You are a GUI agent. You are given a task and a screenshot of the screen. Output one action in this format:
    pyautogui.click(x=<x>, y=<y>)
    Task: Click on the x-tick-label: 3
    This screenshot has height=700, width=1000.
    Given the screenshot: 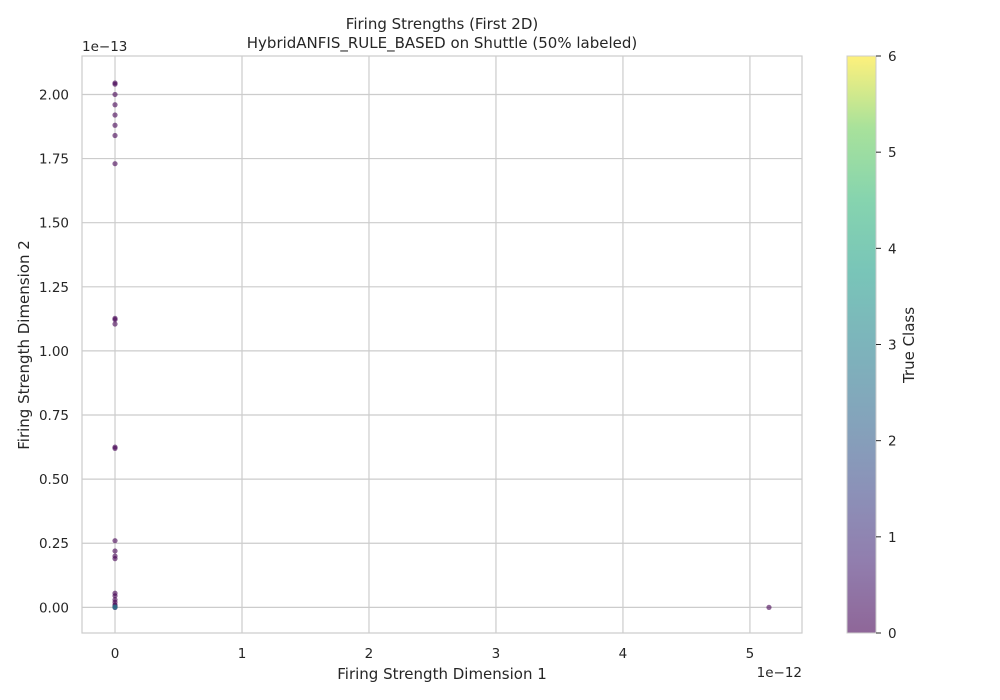 What is the action you would take?
    pyautogui.click(x=496, y=654)
    